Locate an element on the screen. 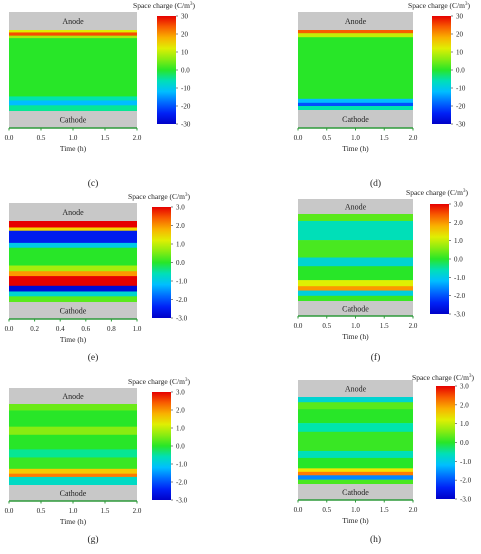  panel-caption: (e) is located at coordinates (93, 357).